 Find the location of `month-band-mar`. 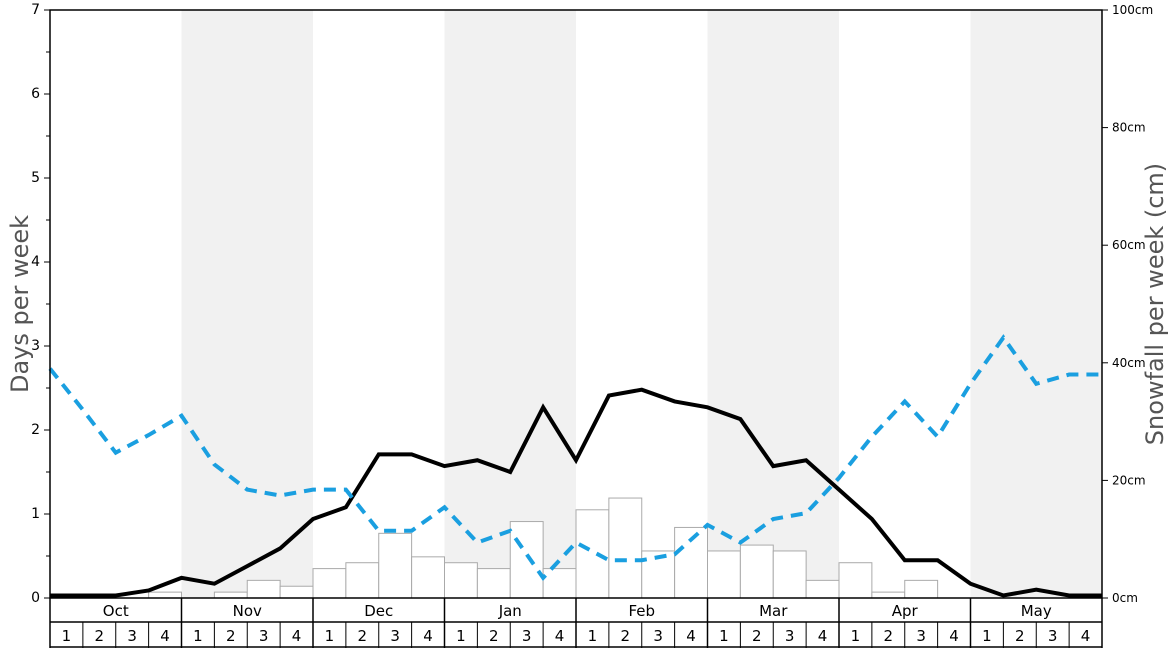

month-band-mar is located at coordinates (773, 304).